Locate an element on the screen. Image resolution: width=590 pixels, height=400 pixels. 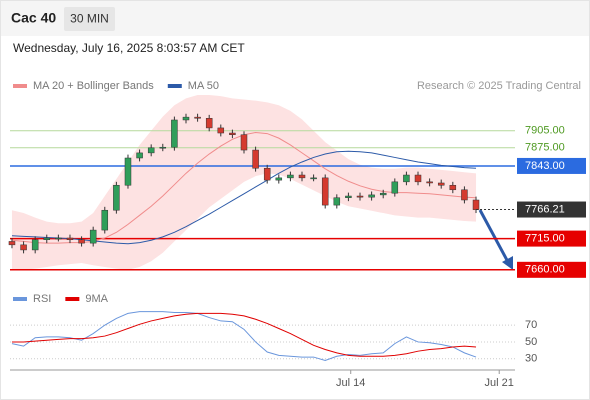
x-tick-label: Jul 21 is located at coordinates (499, 383).